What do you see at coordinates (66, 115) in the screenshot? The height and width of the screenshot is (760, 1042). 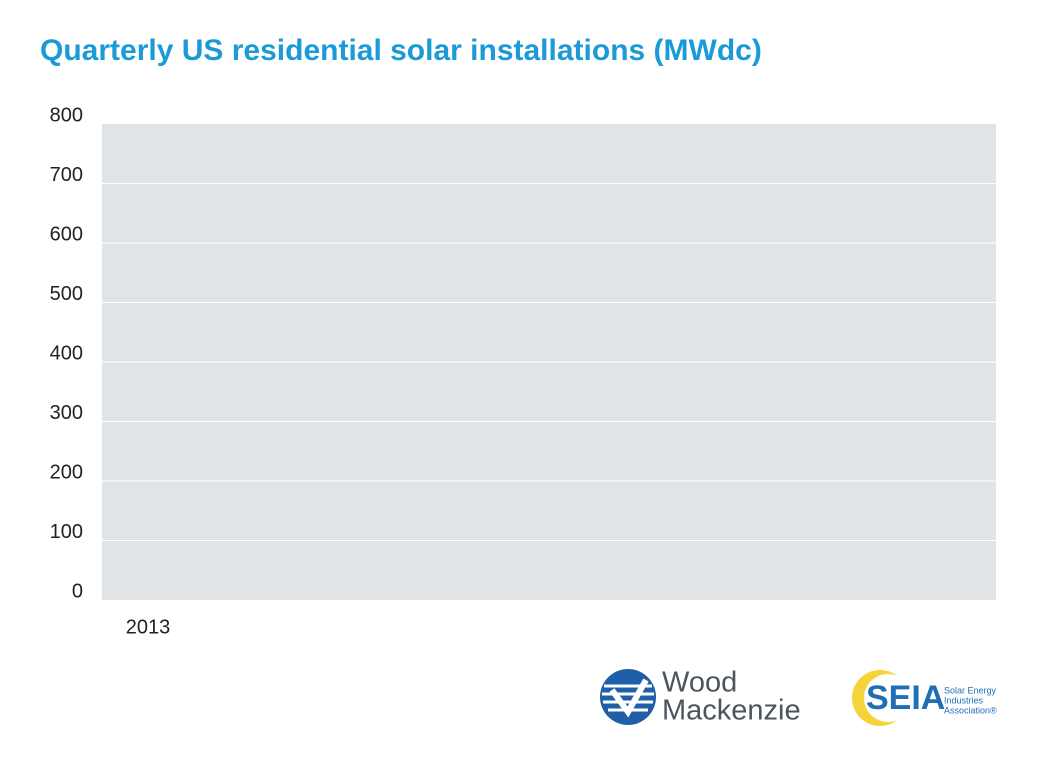 I see `y-tick-label: 800` at bounding box center [66, 115].